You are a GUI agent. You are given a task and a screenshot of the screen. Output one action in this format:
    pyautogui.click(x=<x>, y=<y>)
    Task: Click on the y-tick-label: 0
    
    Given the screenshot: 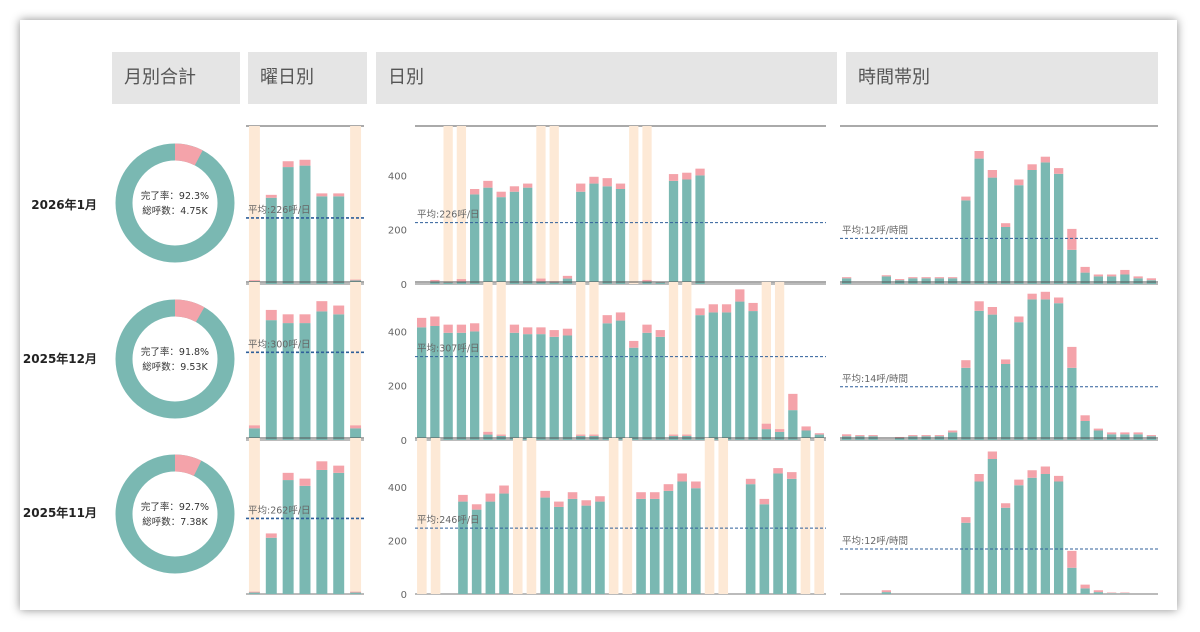 What is the action you would take?
    pyautogui.click(x=404, y=595)
    